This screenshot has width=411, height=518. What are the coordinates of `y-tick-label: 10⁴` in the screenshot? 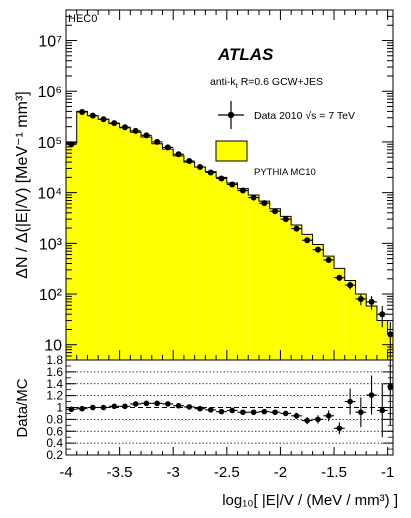 It's located at (49, 194).